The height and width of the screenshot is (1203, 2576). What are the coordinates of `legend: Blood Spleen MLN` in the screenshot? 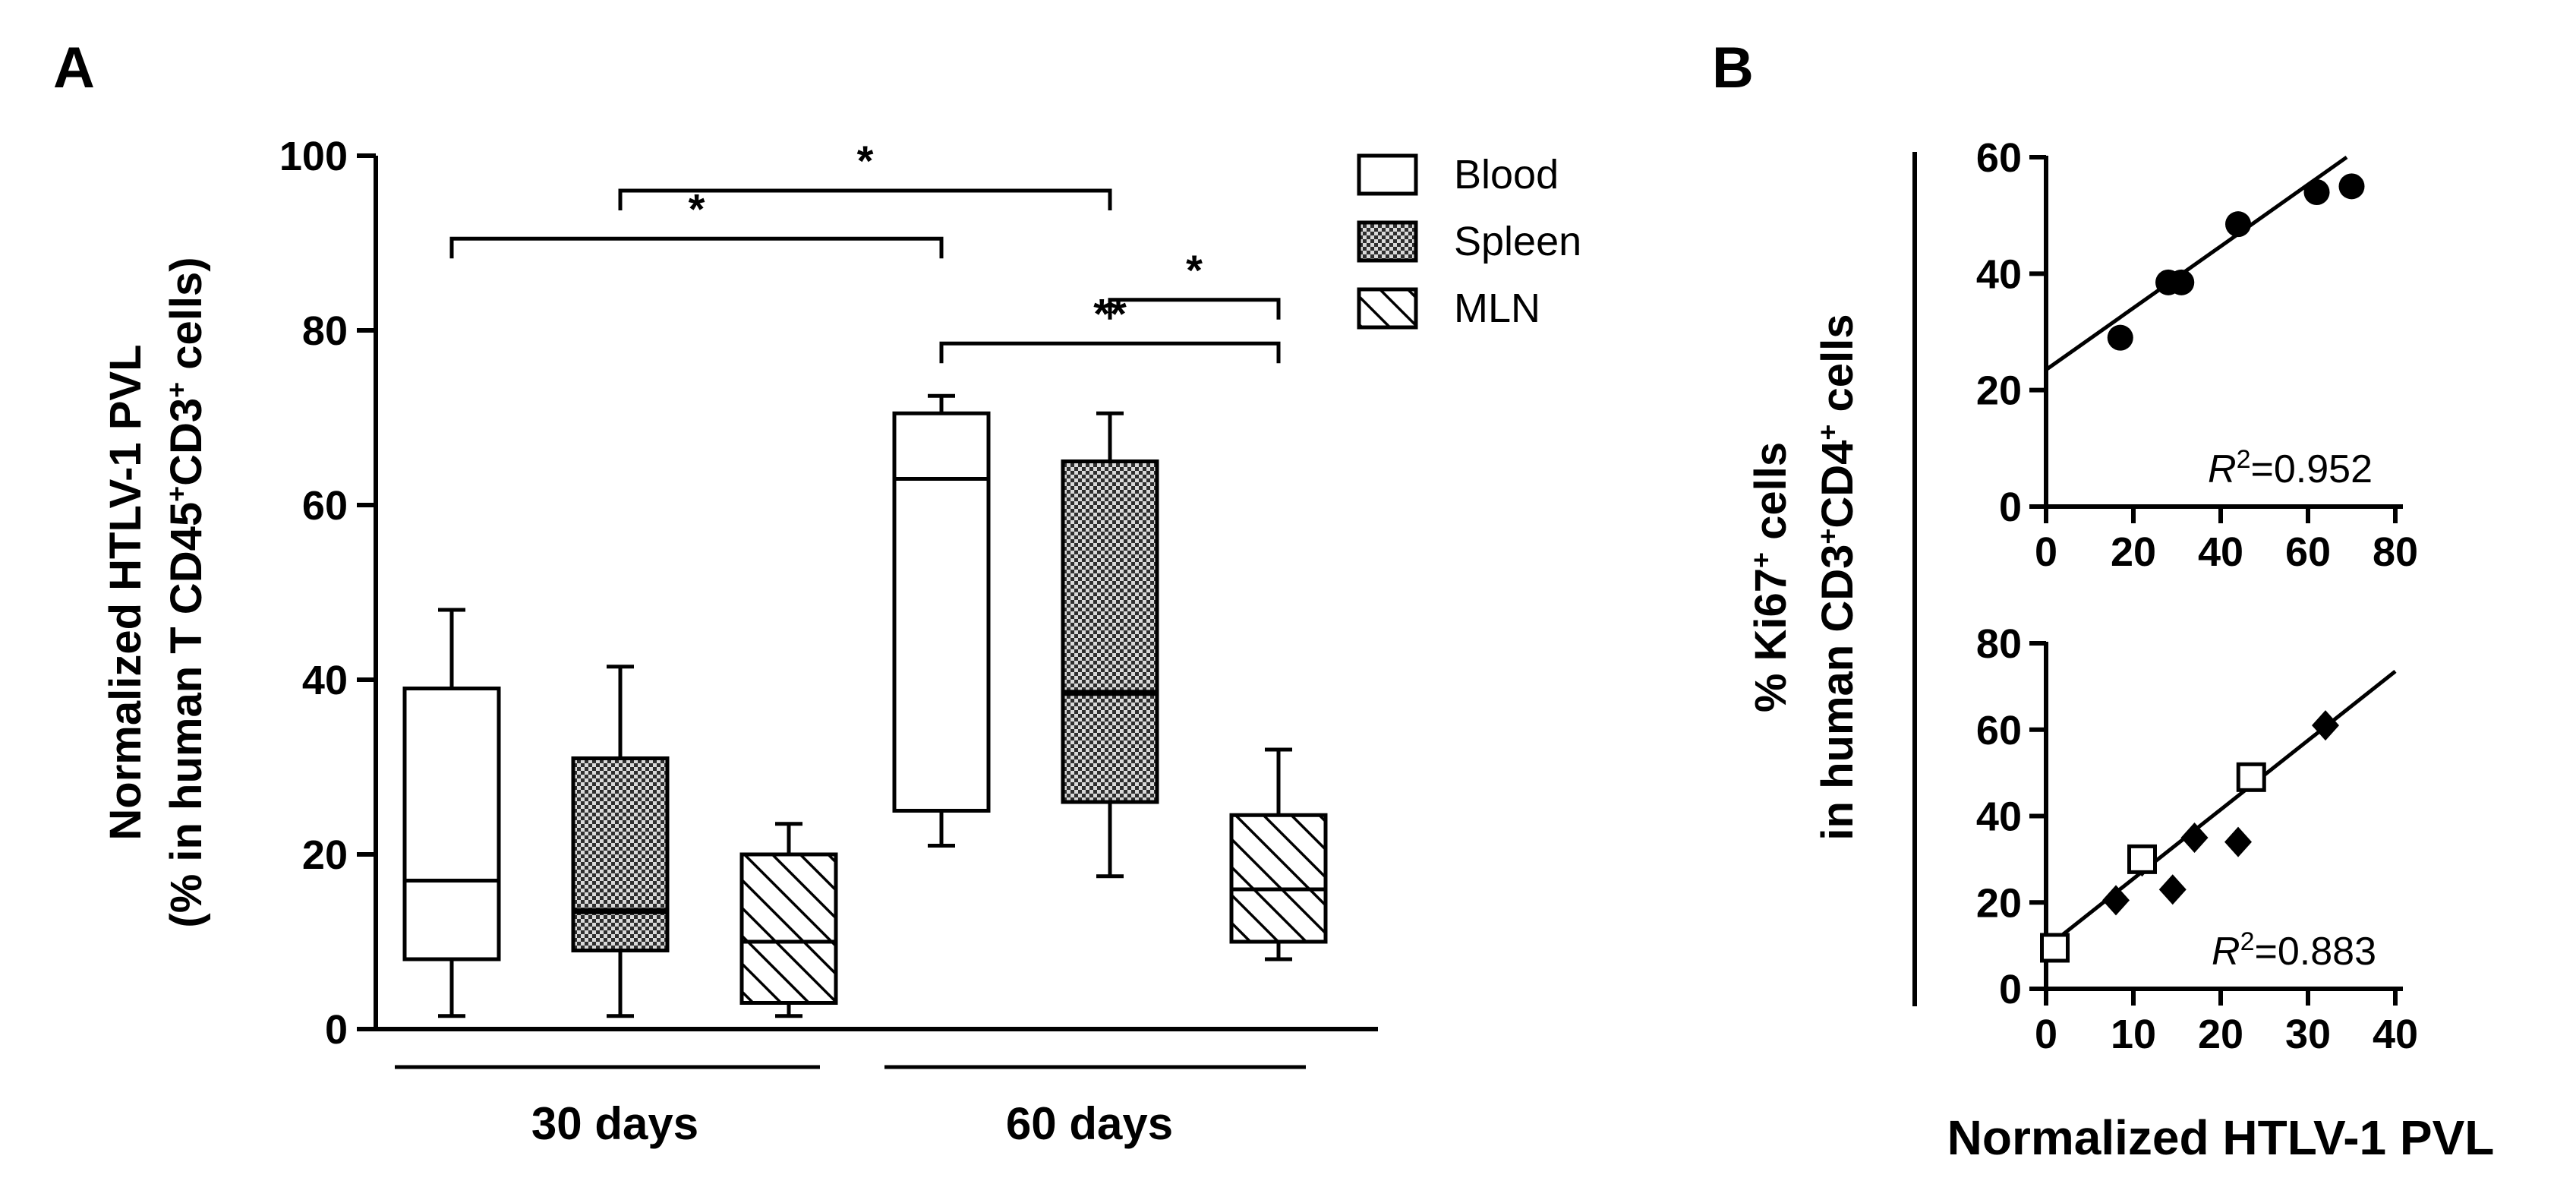 It's located at (1469, 242).